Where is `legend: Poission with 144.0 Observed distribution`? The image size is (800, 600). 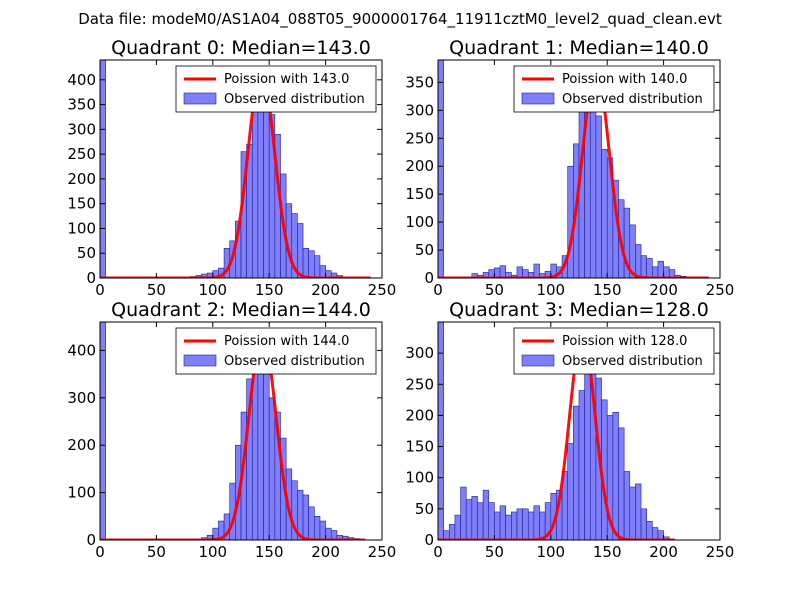
legend: Poission with 144.0 Observed distribution is located at coordinates (276, 351).